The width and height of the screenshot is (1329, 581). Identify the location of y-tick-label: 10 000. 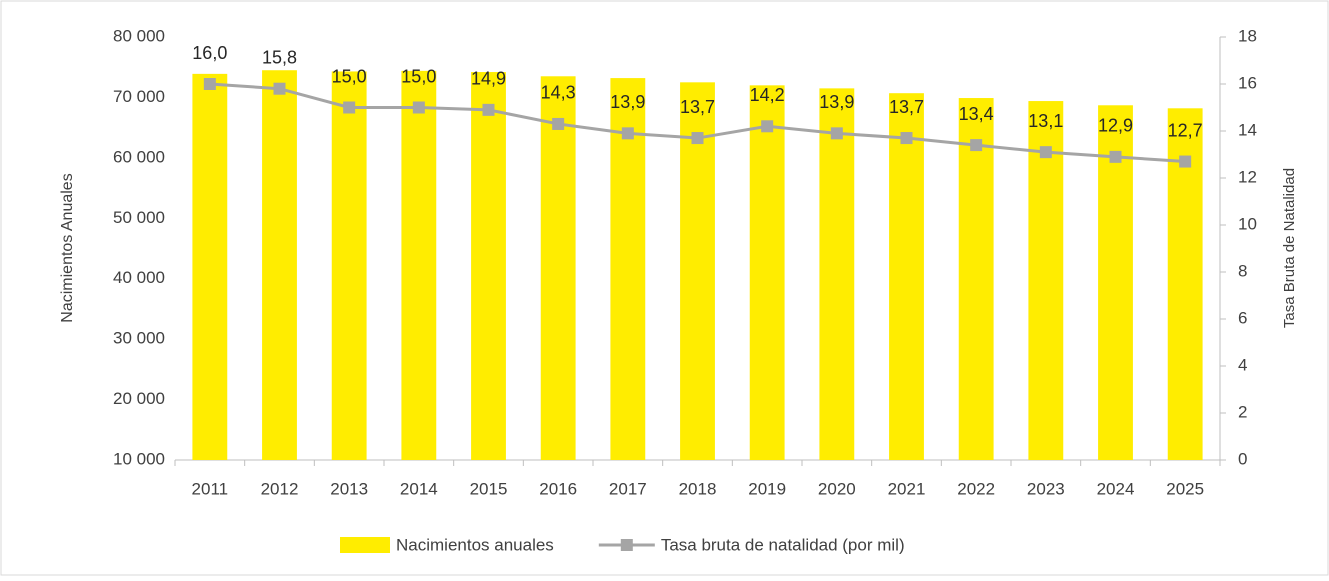
(139, 458).